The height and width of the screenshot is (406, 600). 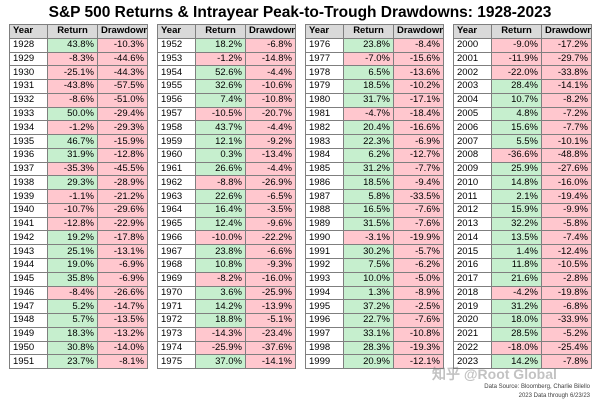 What do you see at coordinates (72, 334) in the screenshot?
I see `return-cell: 18.3%` at bounding box center [72, 334].